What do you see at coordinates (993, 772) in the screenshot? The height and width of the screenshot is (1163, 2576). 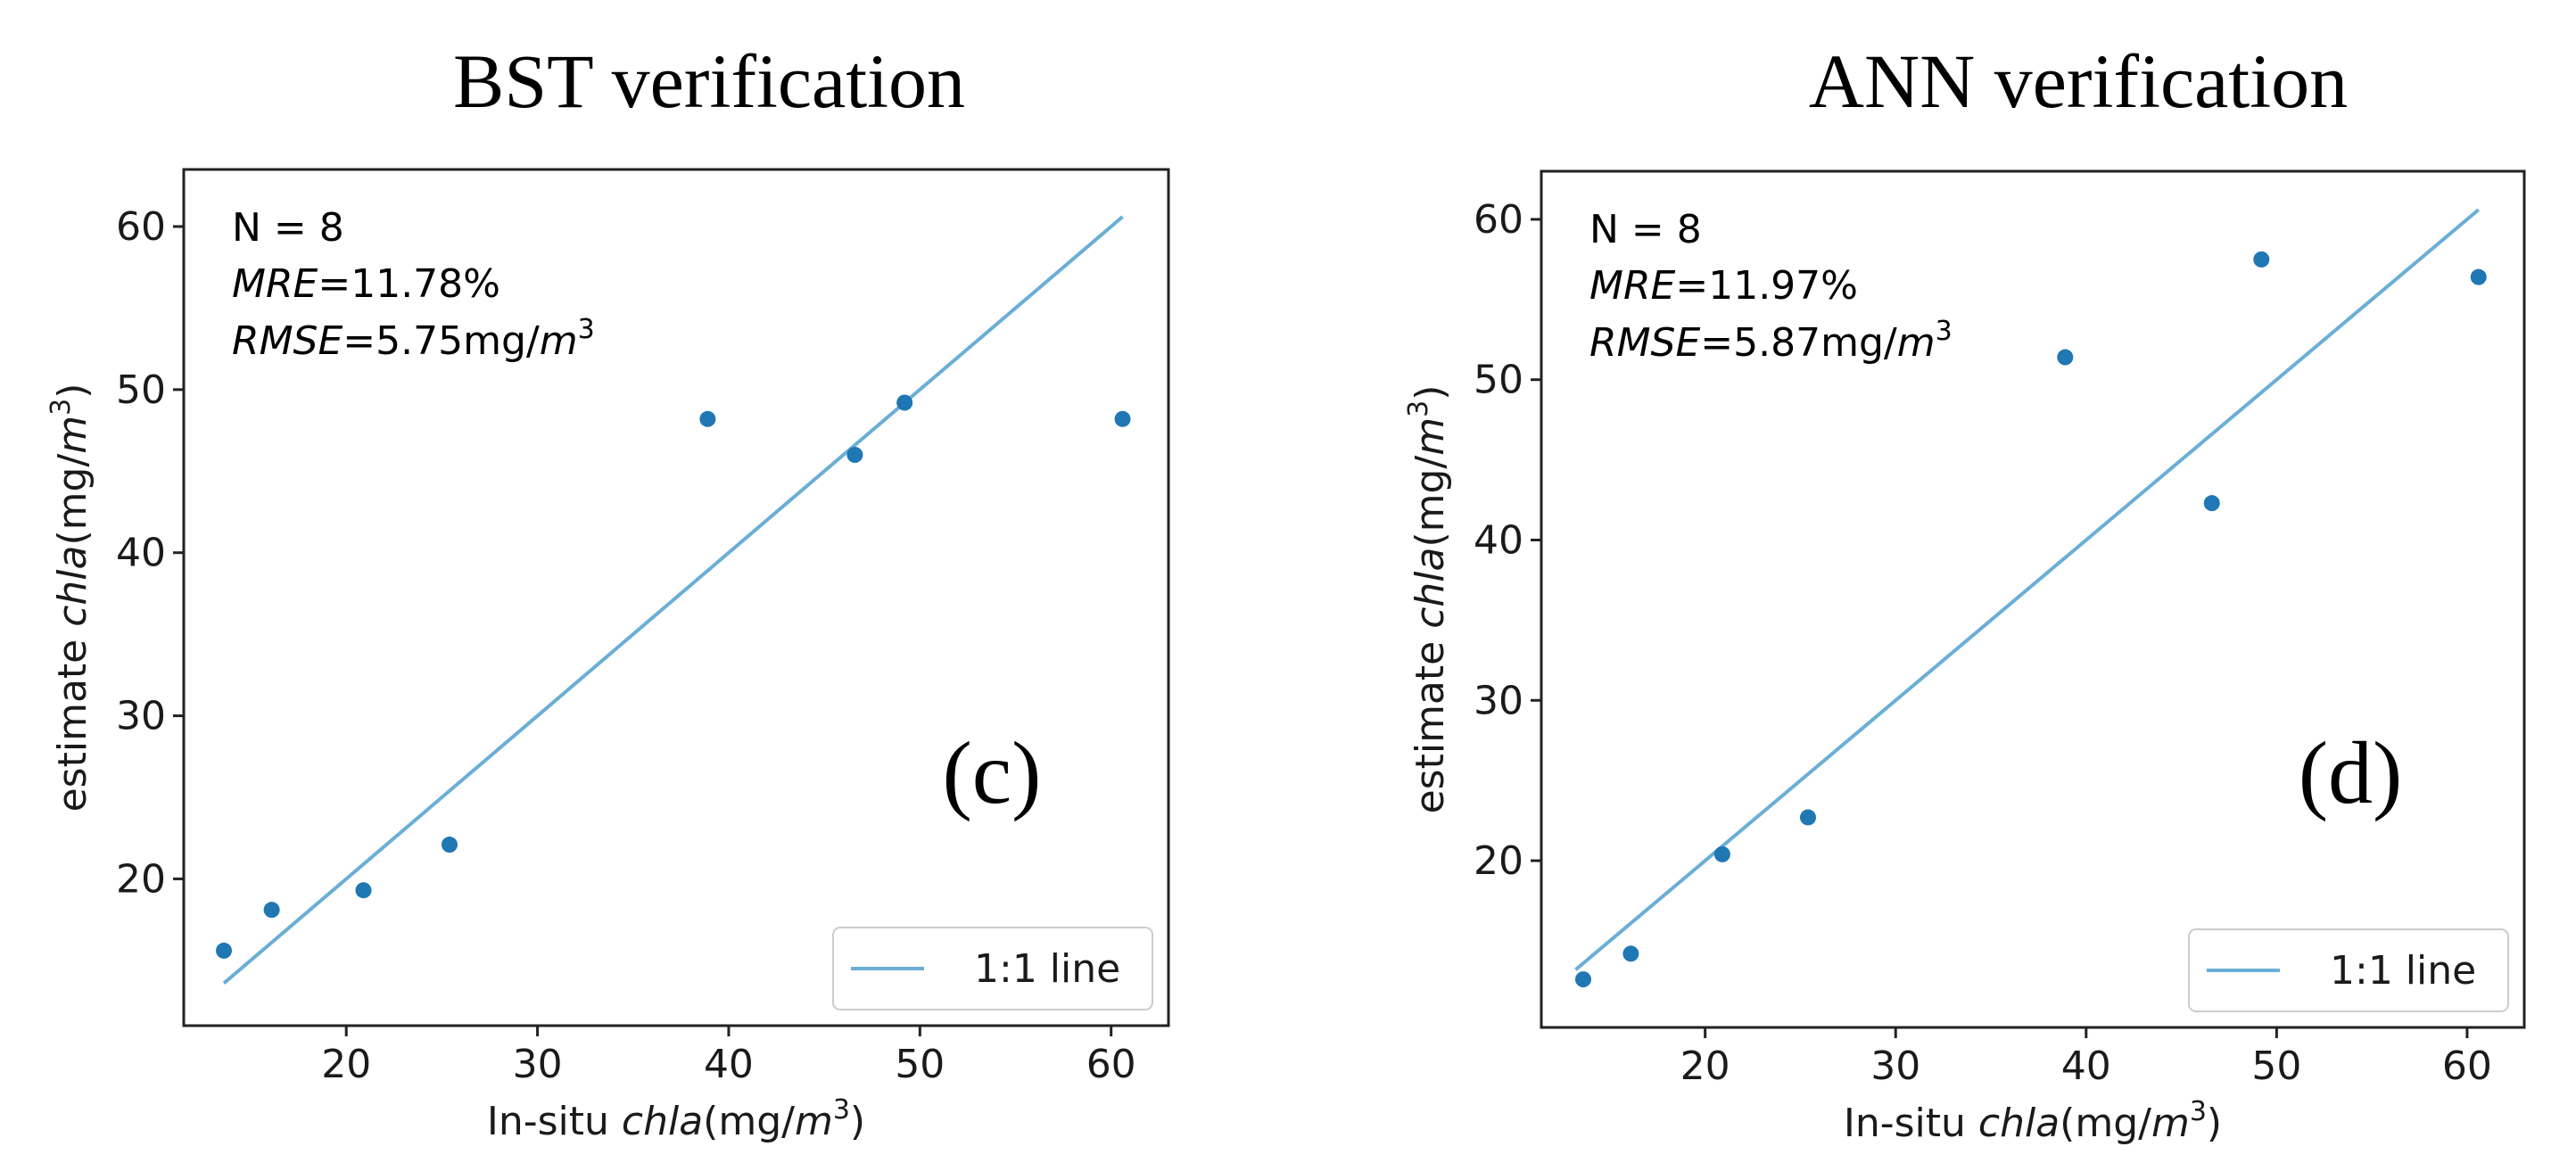 I see `panel-label: (c)` at bounding box center [993, 772].